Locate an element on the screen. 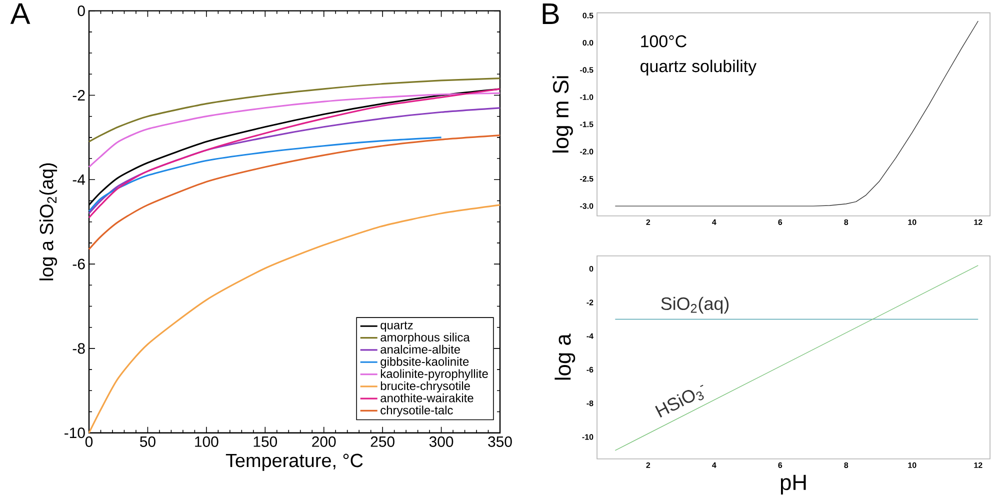 The width and height of the screenshot is (1000, 503). legend-label: quartz is located at coordinates (396, 327).